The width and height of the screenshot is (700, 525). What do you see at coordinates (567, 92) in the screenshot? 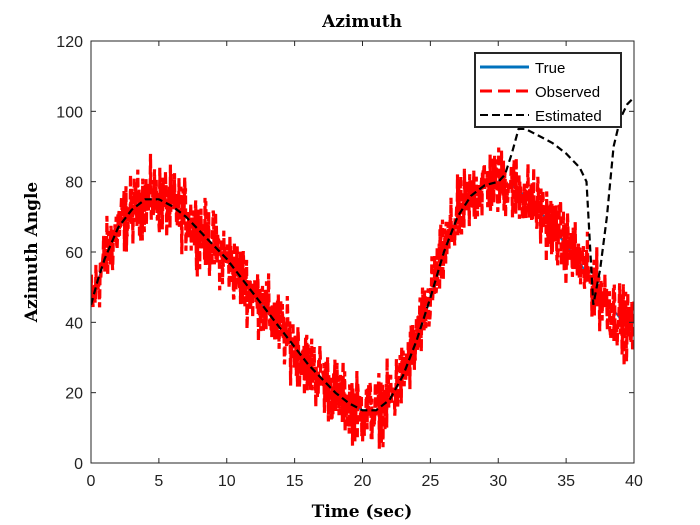
I see `legend-observed-label: Observed` at bounding box center [567, 92].